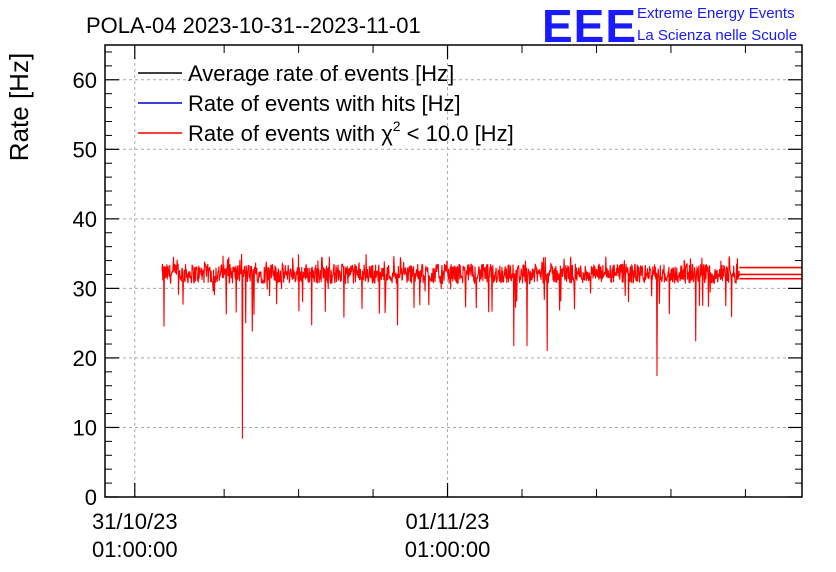 The image size is (836, 572). What do you see at coordinates (91, 497) in the screenshot?
I see `y-tick-label: 0` at bounding box center [91, 497].